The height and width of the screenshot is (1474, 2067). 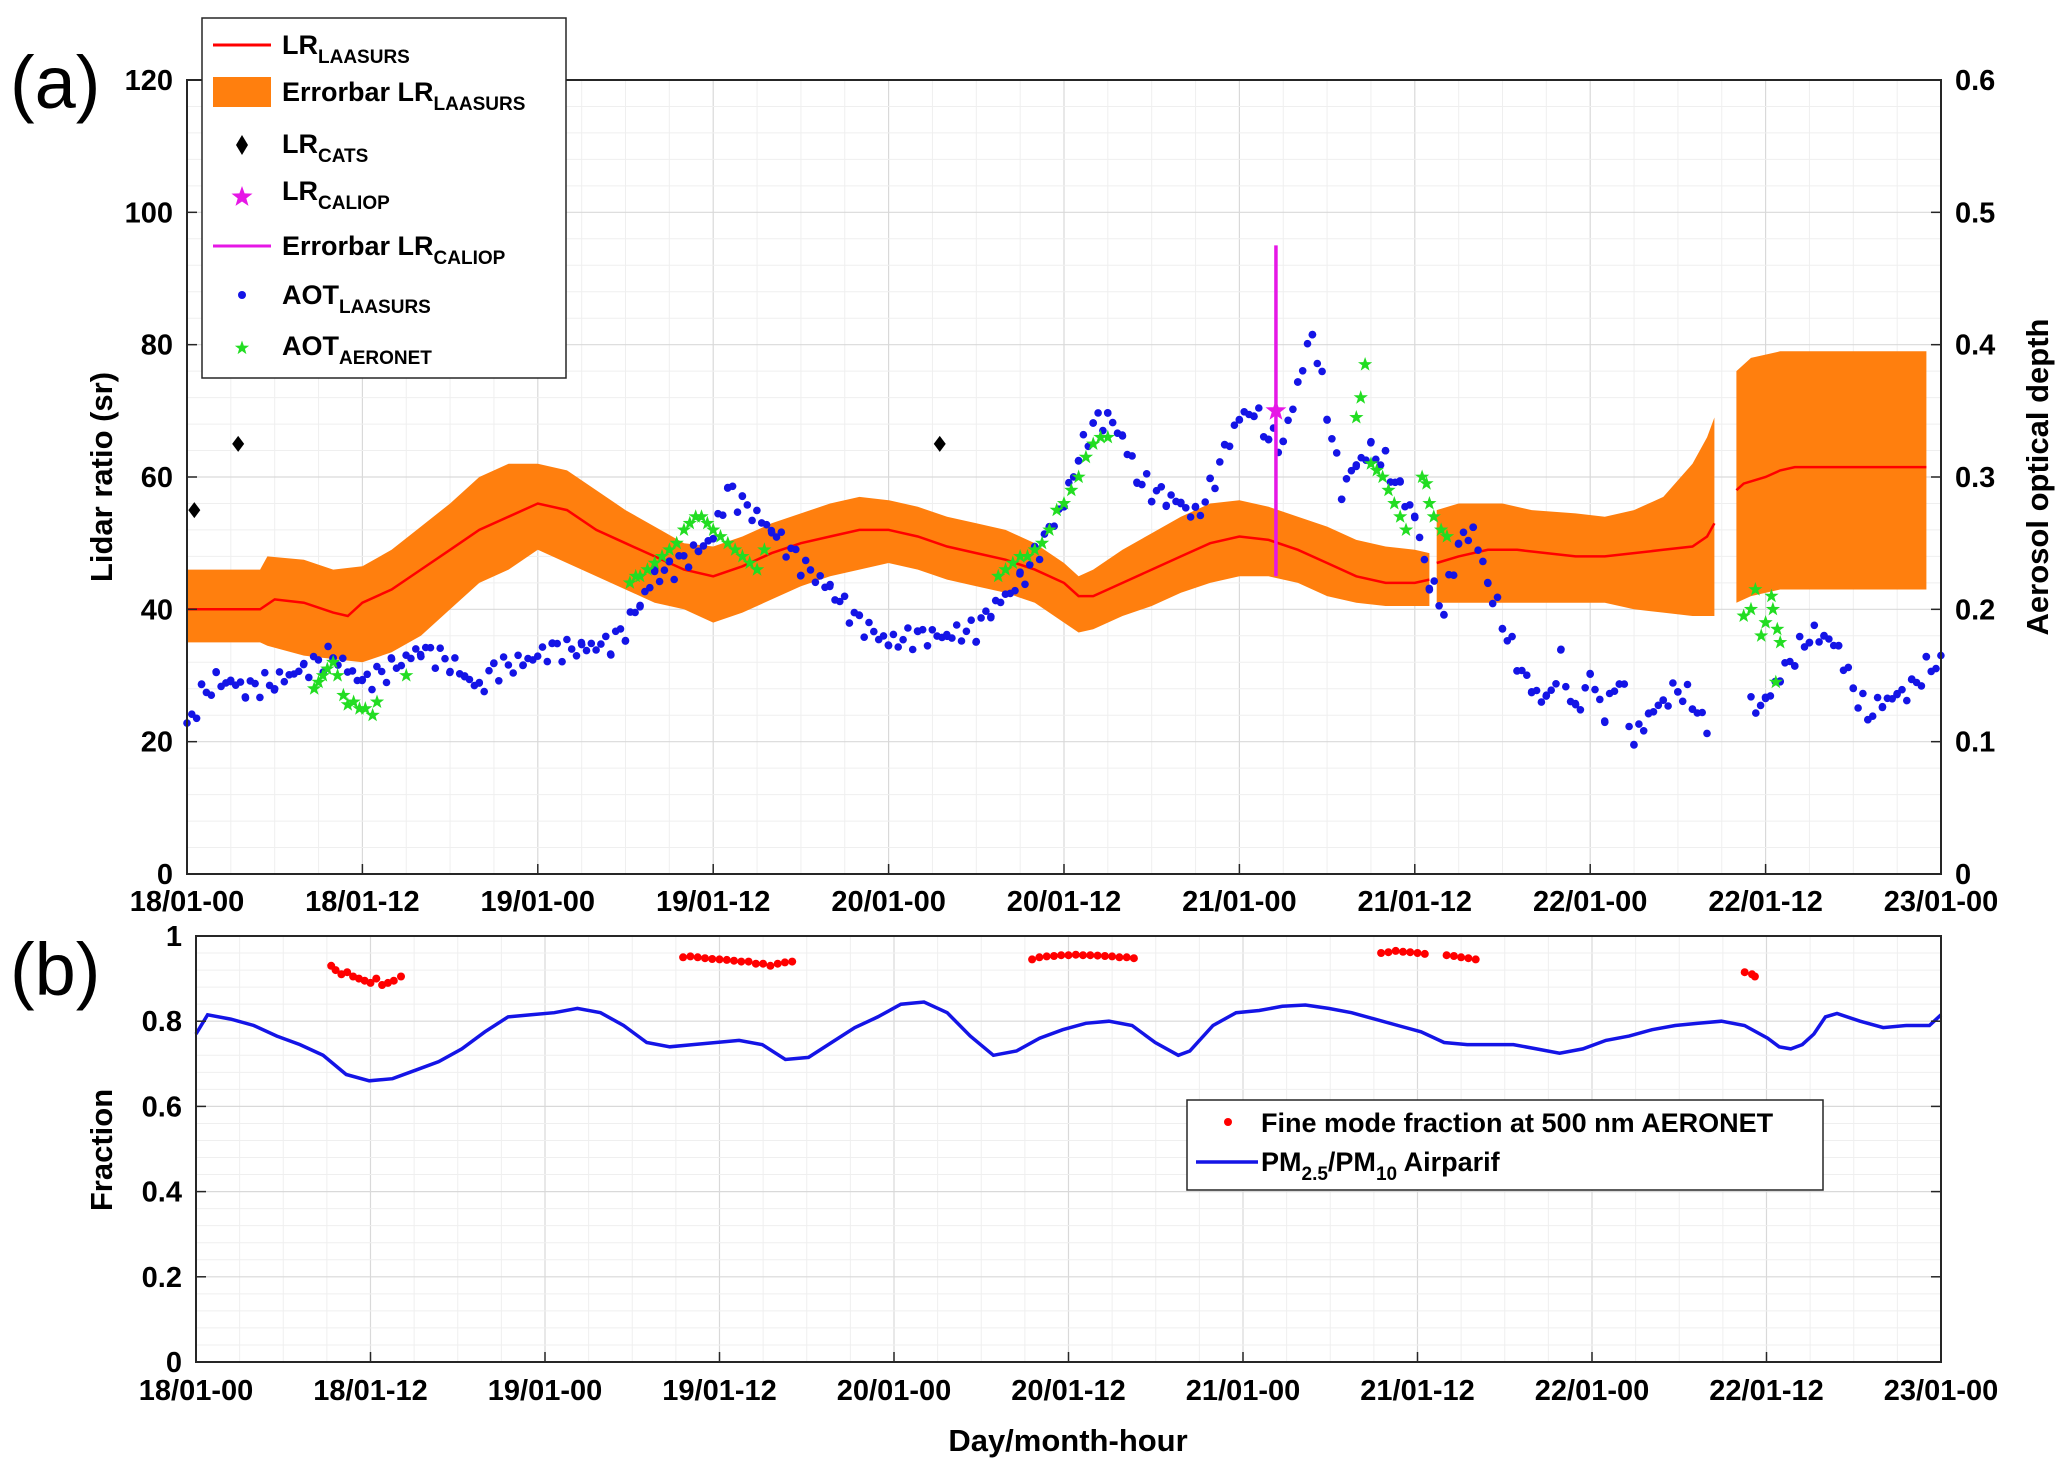 What do you see at coordinates (157, 346) in the screenshot?
I see `y-tick-label: 80` at bounding box center [157, 346].